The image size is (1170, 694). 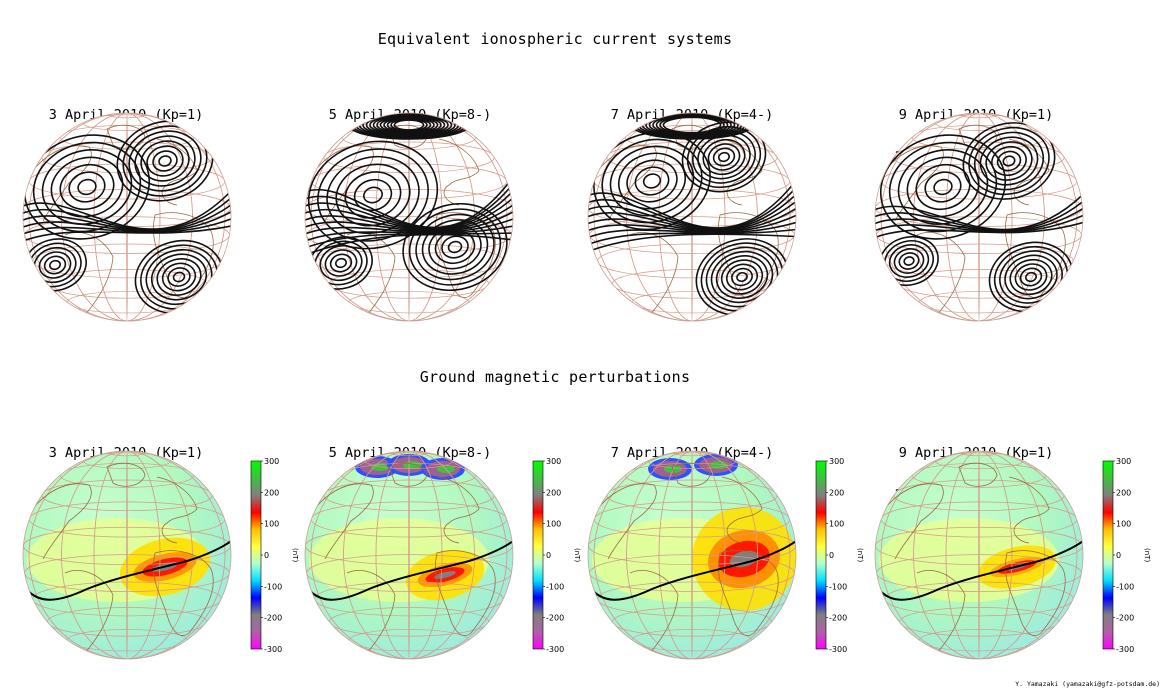 I want to click on magnetic-perturbations-title: Ground magnetic perturbations, so click(x=555, y=377).